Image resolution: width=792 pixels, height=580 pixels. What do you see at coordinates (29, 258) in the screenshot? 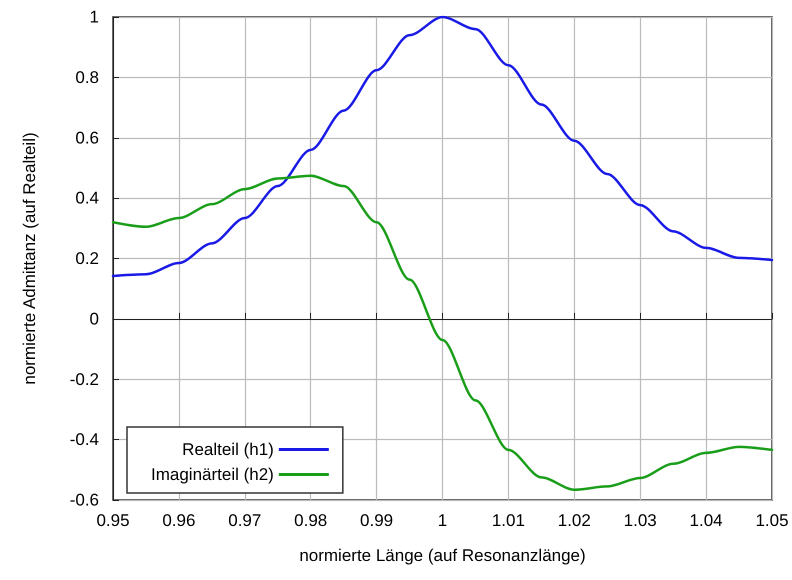
I see `y-axis-title: normierte Admittanz (auf Realteil)` at bounding box center [29, 258].